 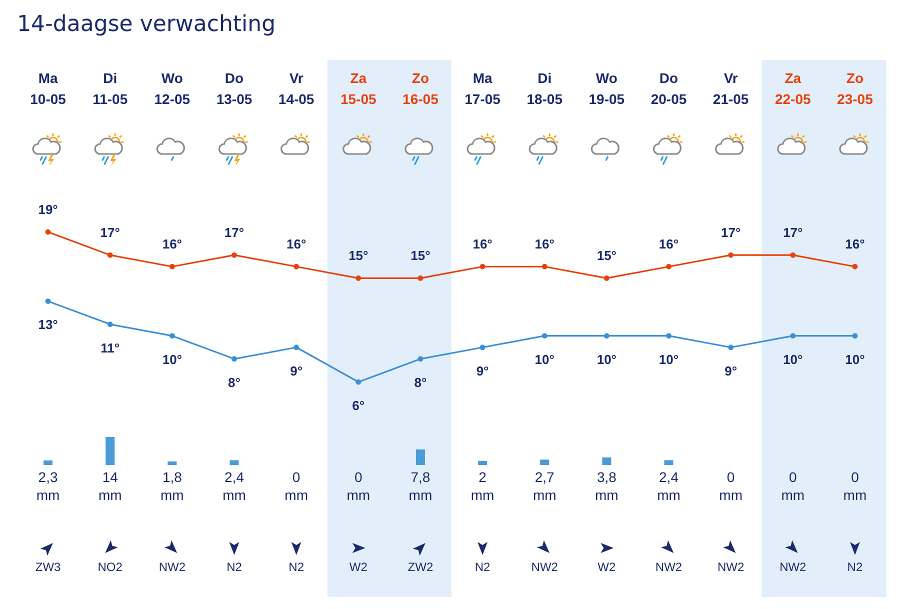 I want to click on x-tick-label: Zo 16-05, so click(x=420, y=88).